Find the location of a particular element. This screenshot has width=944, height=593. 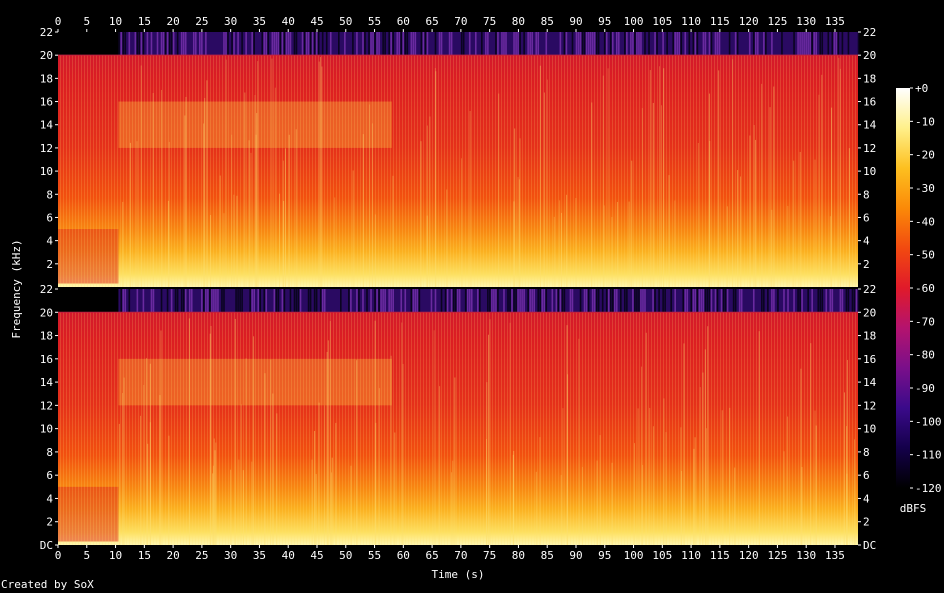

x-tick-label: 125 is located at coordinates (777, 21).